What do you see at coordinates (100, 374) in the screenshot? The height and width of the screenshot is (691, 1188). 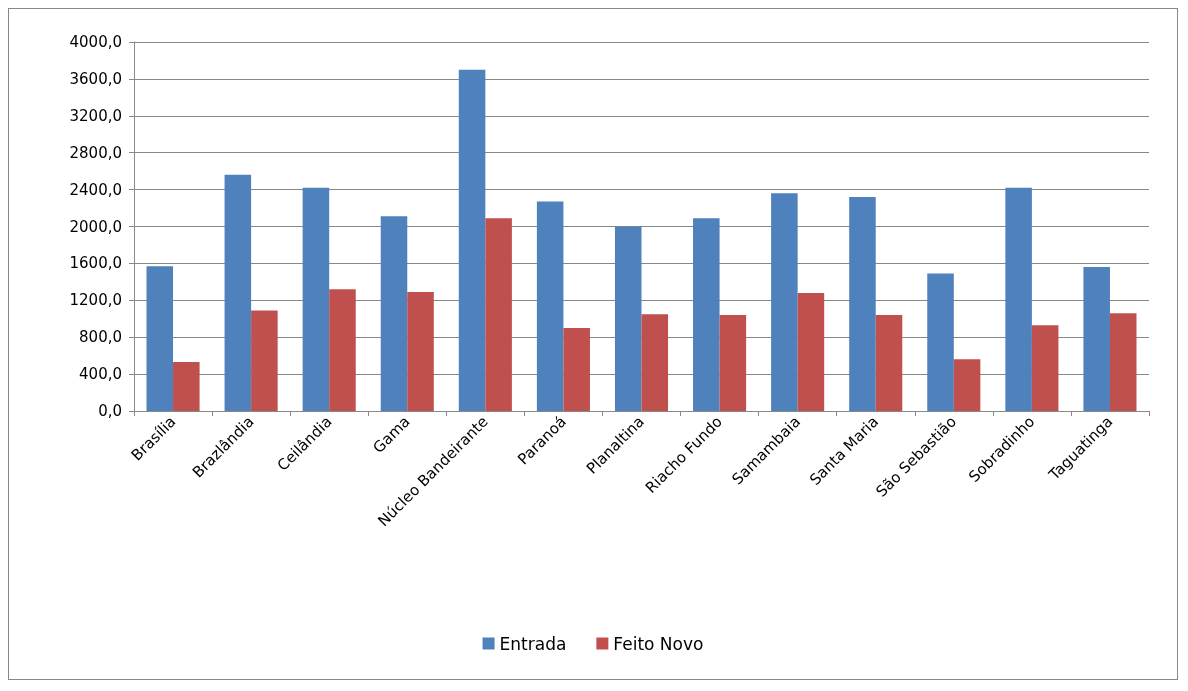 I see `y-tick-label: 400,0` at bounding box center [100, 374].